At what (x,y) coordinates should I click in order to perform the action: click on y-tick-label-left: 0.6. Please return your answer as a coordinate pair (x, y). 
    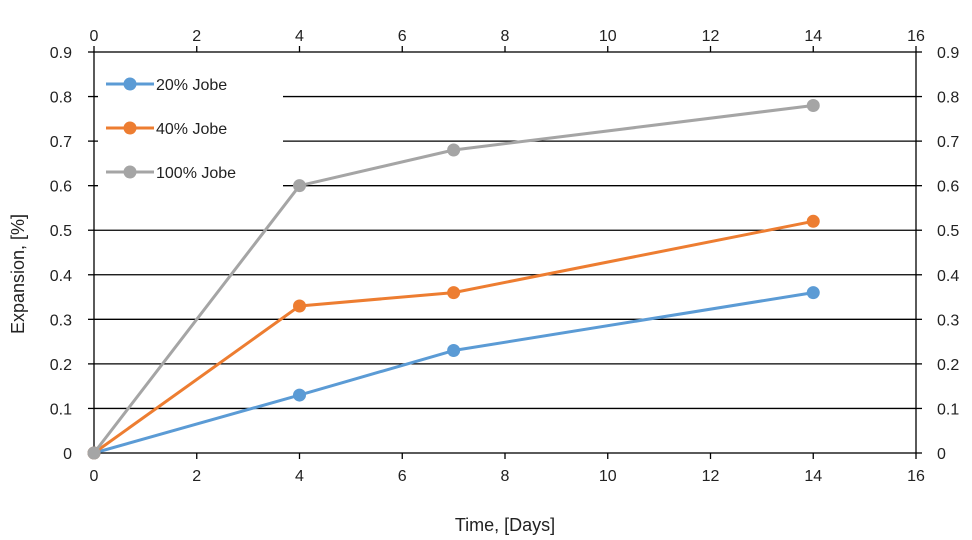
    Looking at the image, I should click on (61, 187).